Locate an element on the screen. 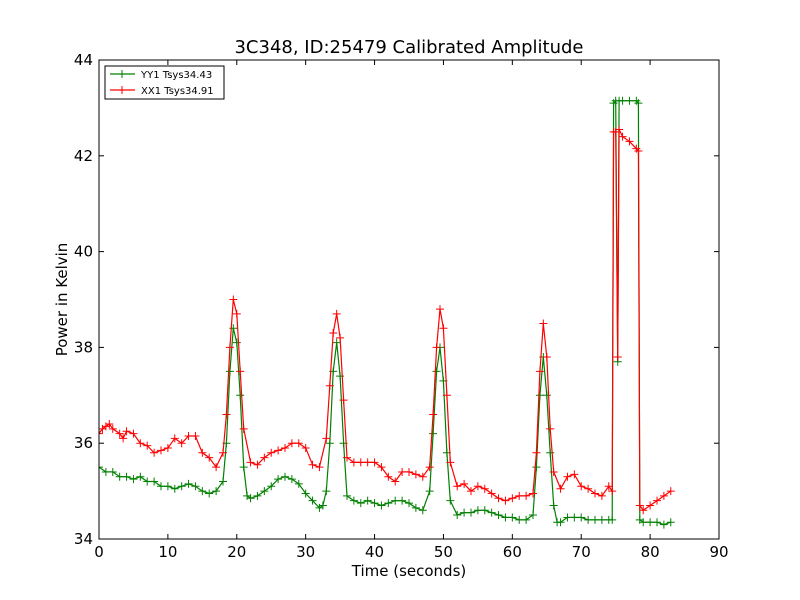 This screenshot has width=800, height=600. x-tick-label: 20 is located at coordinates (236, 552).